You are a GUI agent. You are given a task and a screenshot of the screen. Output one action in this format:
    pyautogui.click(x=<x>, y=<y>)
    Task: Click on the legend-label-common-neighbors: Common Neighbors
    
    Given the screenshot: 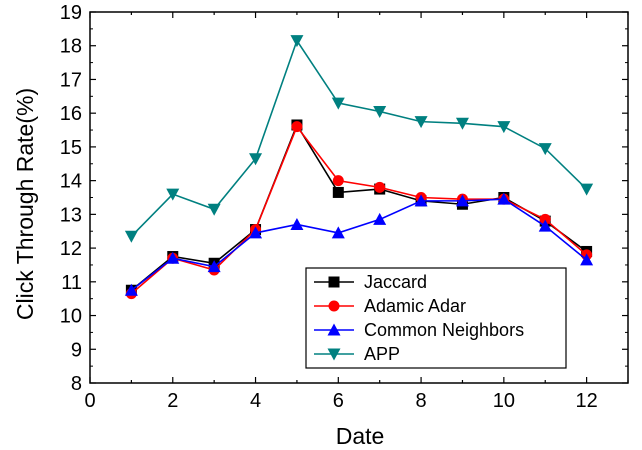 What is the action you would take?
    pyautogui.click(x=444, y=330)
    